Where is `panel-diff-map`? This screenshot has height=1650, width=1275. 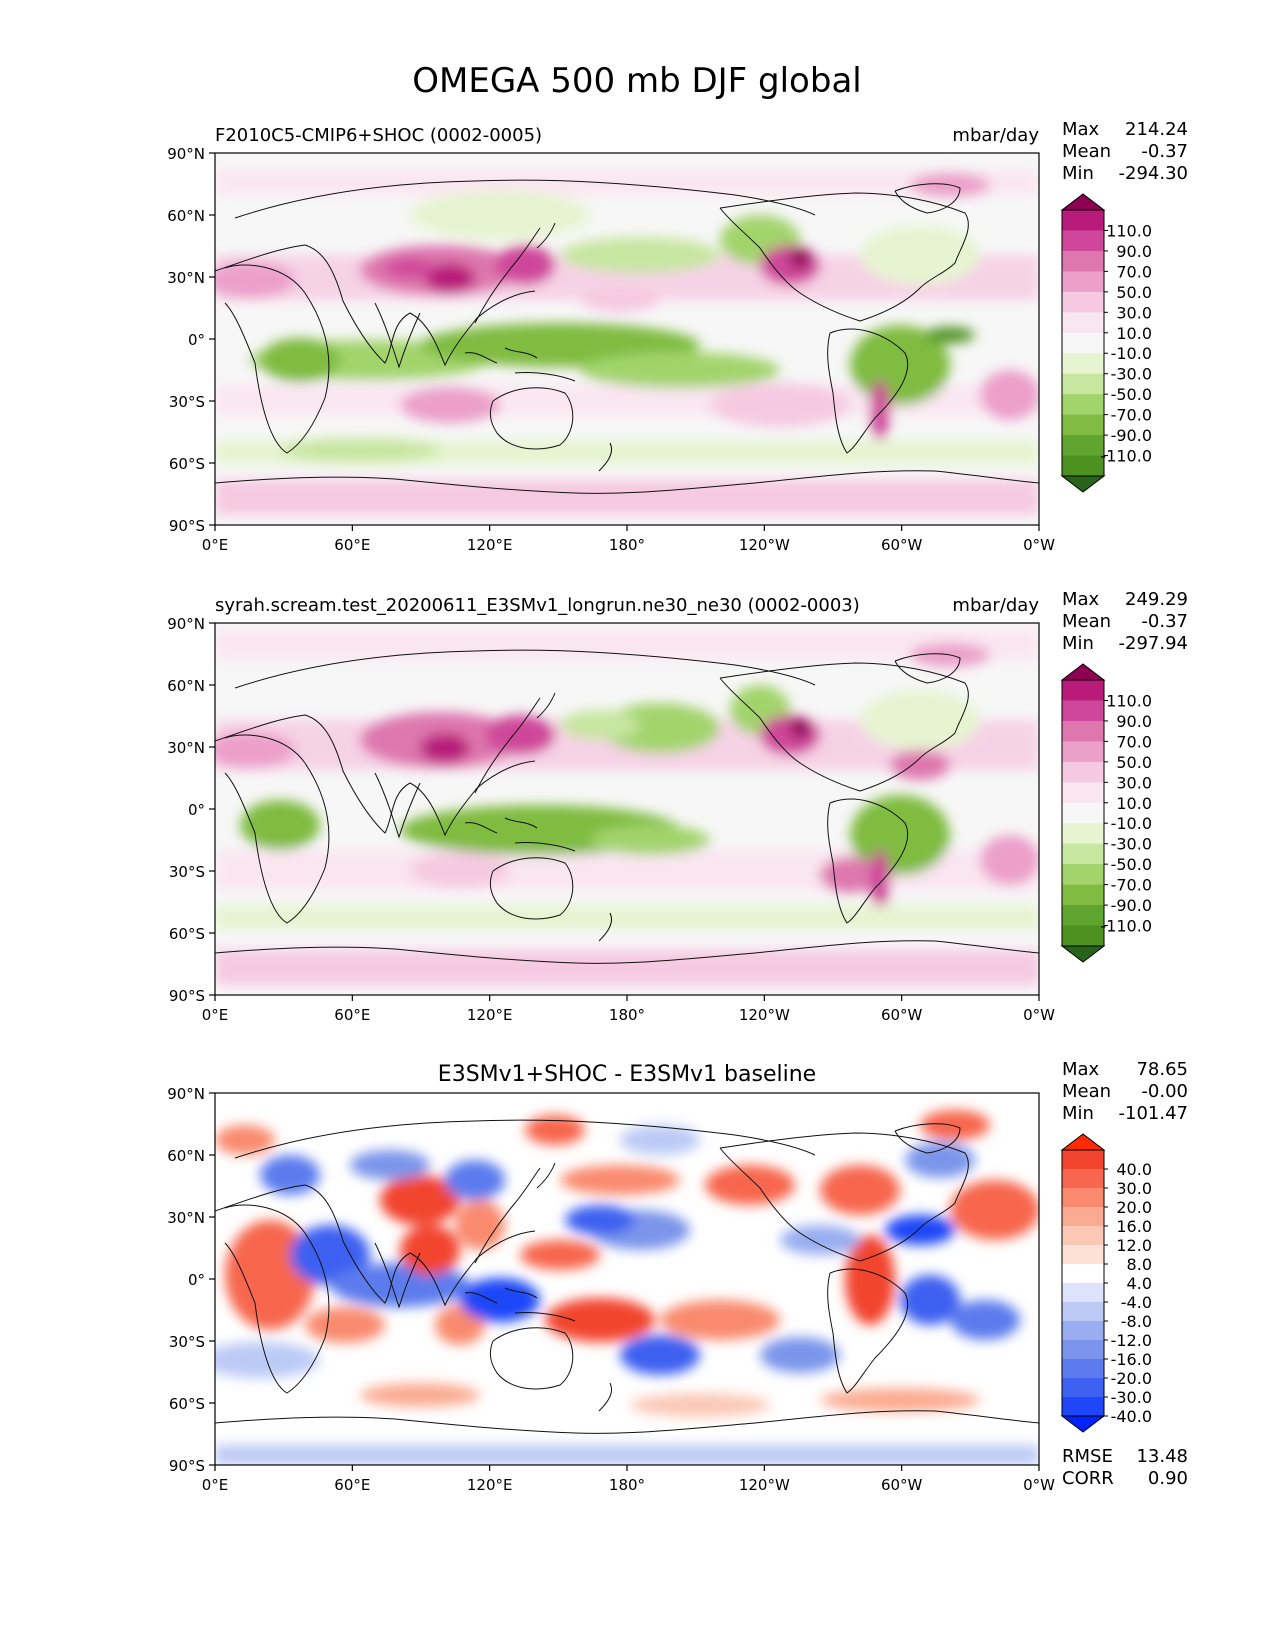 panel-diff-map is located at coordinates (627, 1279).